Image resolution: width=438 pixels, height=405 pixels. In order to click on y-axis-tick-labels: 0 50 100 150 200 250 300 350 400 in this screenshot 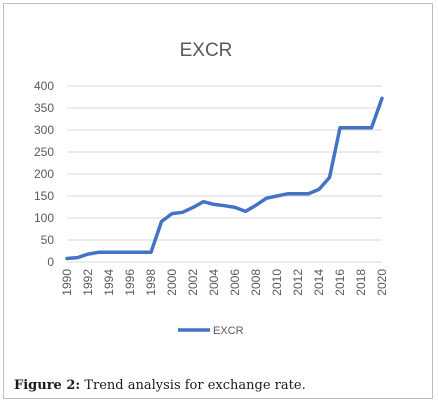, I will do `click(44, 174)`.